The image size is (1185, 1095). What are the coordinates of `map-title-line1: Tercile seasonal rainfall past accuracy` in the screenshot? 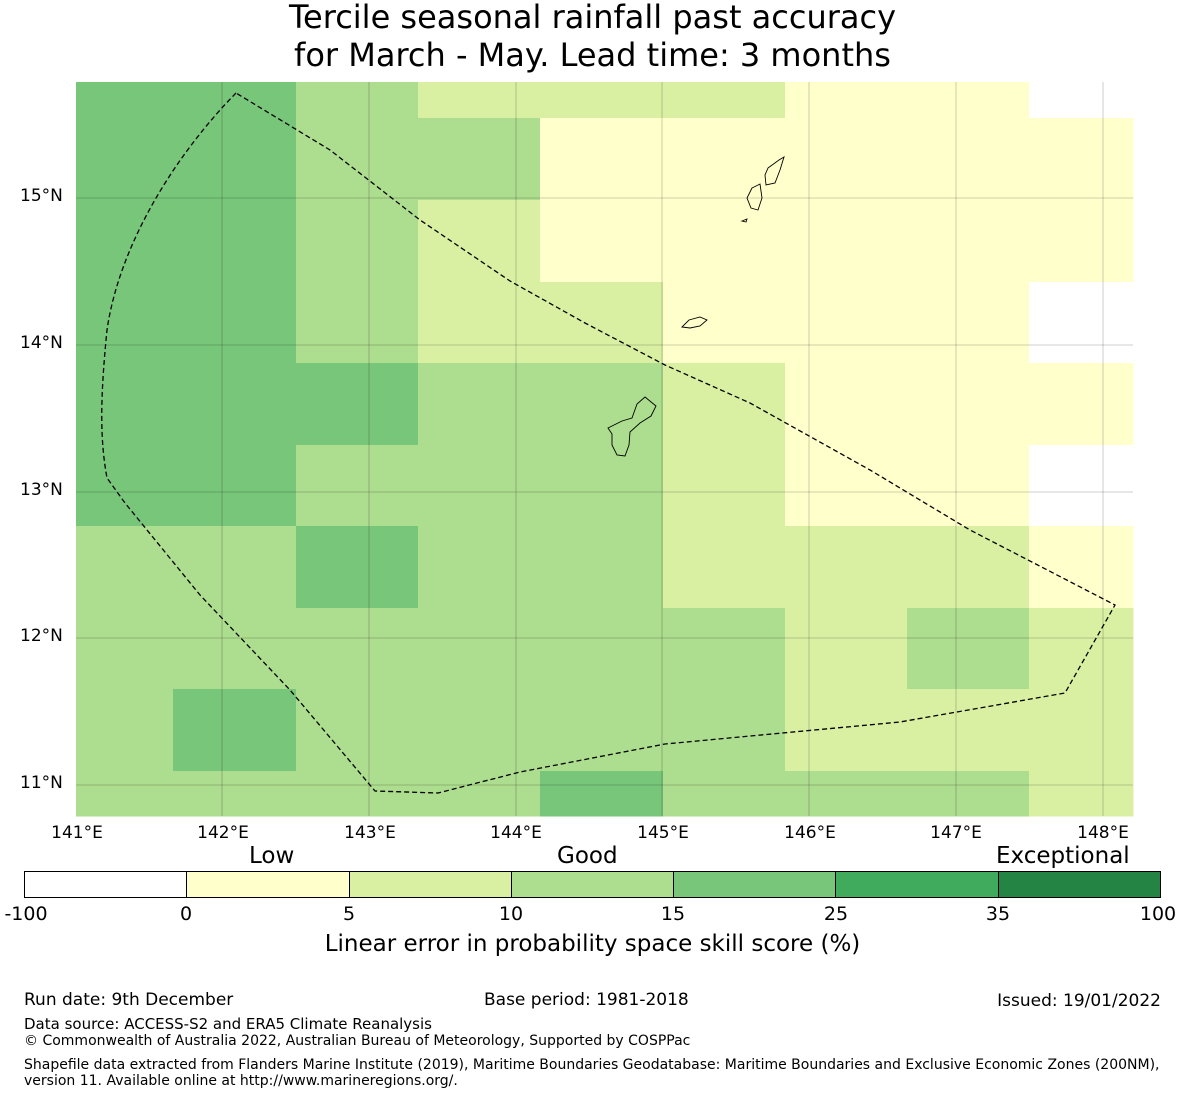 It's located at (592, 18).